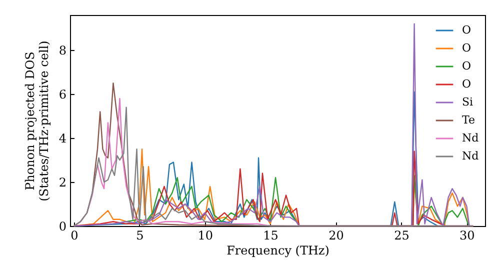 The image size is (500, 280). I want to click on x-tick-label: 30, so click(467, 235).